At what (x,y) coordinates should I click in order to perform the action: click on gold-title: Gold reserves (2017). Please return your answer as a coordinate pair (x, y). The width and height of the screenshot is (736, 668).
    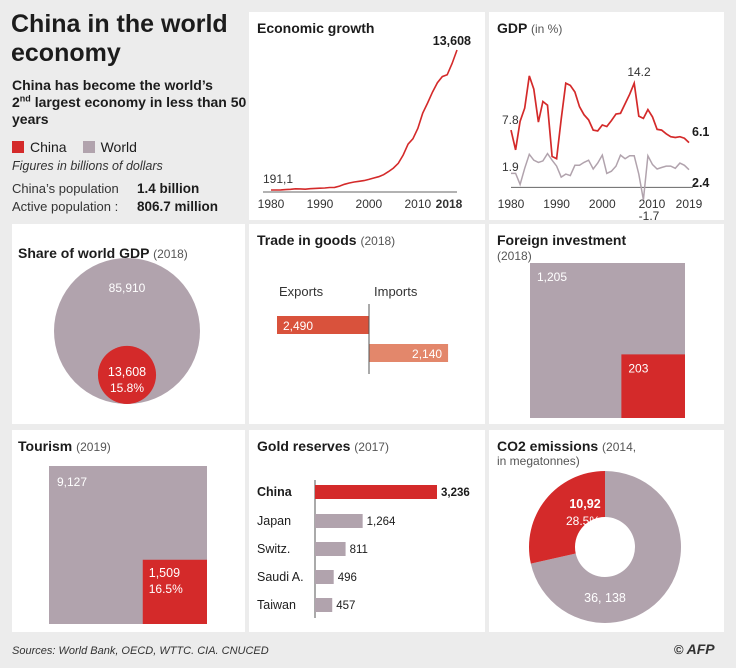
    Looking at the image, I should click on (323, 447).